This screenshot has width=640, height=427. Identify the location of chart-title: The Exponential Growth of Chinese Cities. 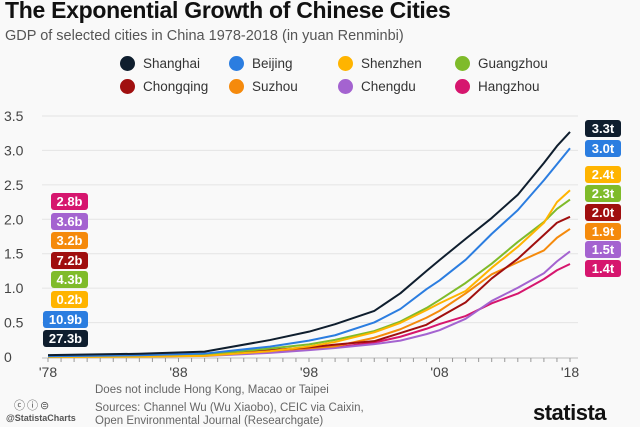
(228, 11).